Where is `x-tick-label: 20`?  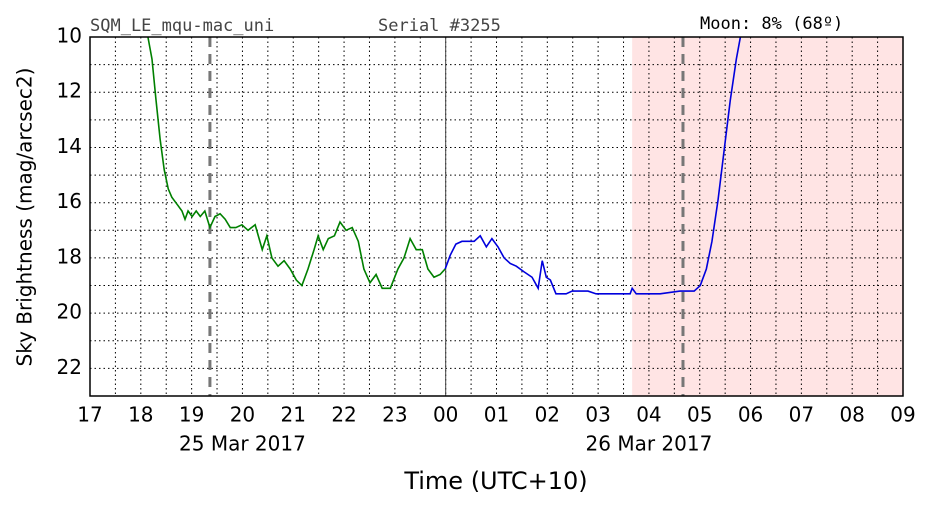 x-tick-label: 20 is located at coordinates (242, 415).